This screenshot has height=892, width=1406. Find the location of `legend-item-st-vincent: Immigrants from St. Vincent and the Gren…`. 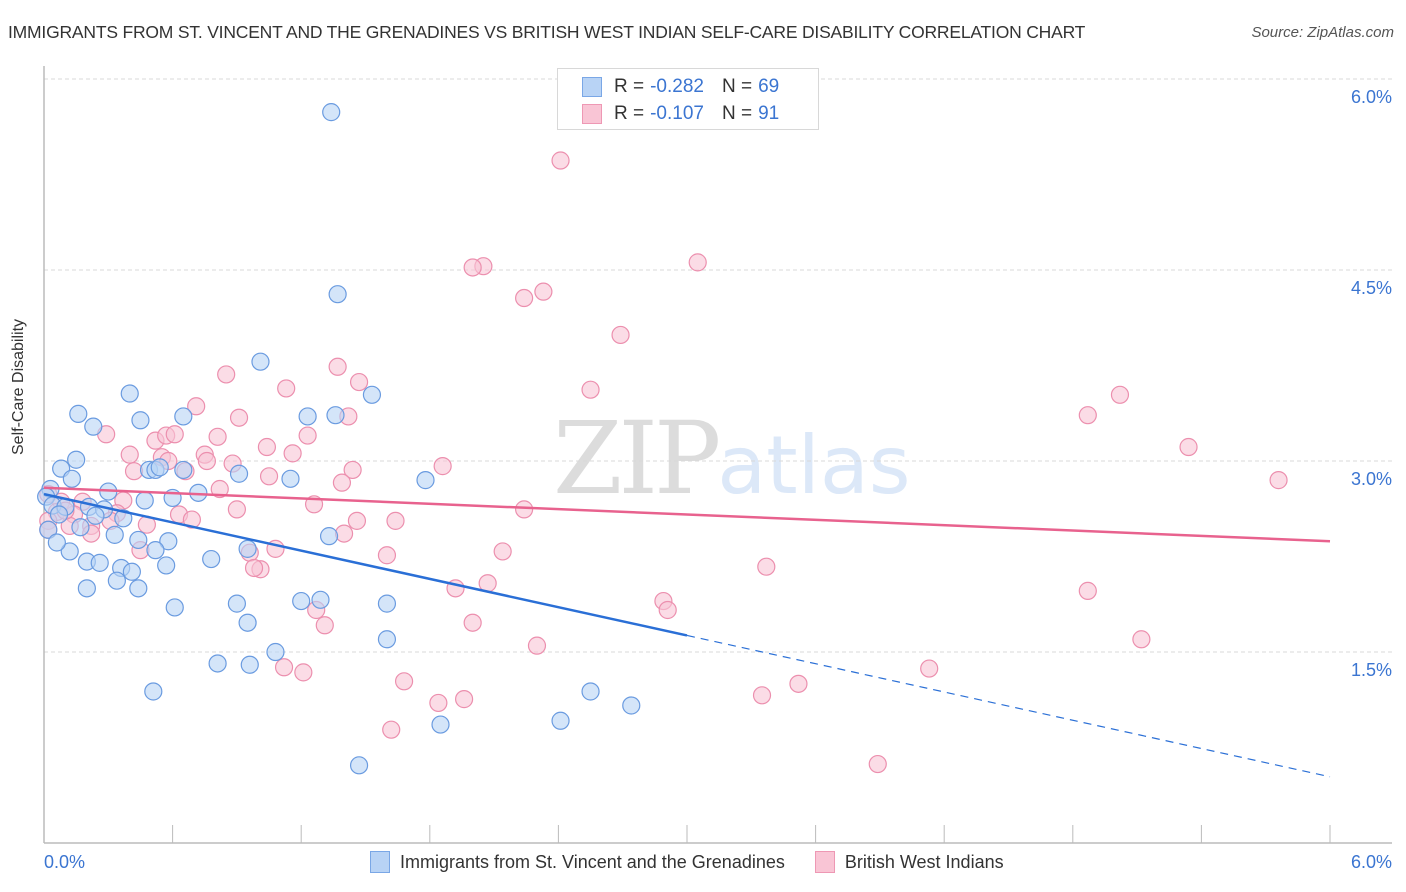

legend-item-st-vincent: Immigrants from St. Vincent and the Gren… is located at coordinates (577, 862).